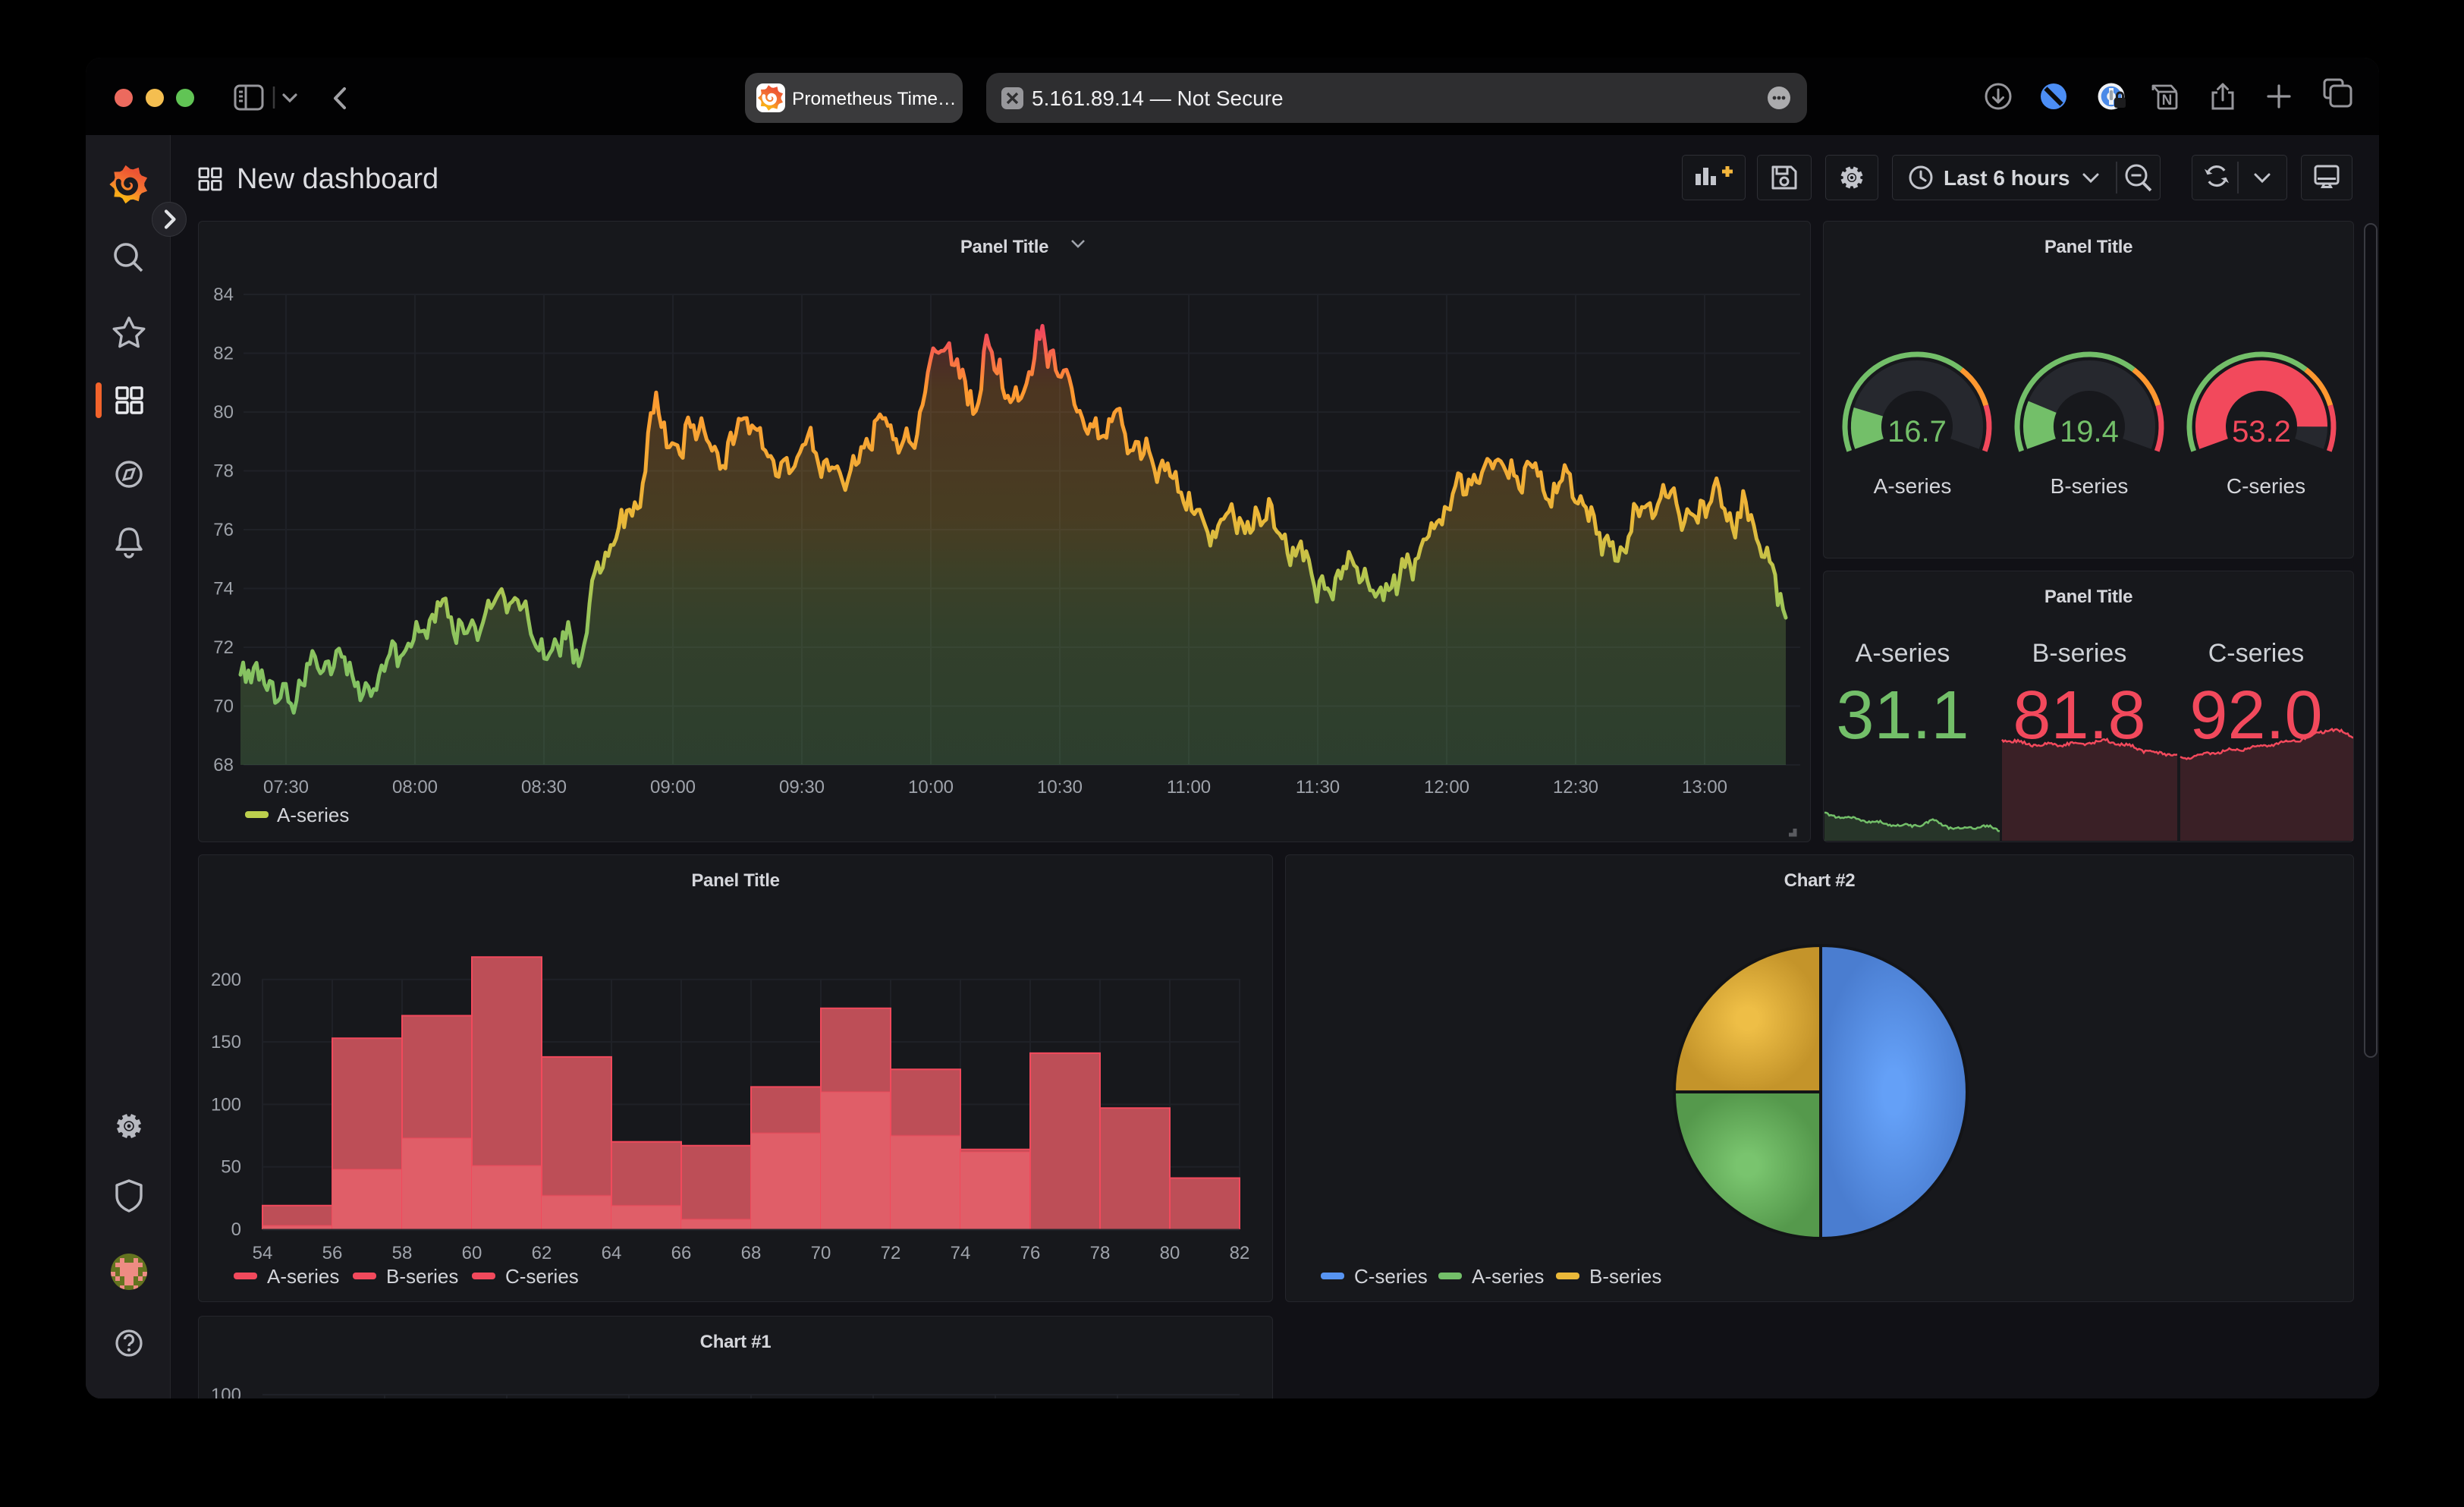  Describe the element at coordinates (226, 1042) in the screenshot. I see `svg-text: 150` at that location.